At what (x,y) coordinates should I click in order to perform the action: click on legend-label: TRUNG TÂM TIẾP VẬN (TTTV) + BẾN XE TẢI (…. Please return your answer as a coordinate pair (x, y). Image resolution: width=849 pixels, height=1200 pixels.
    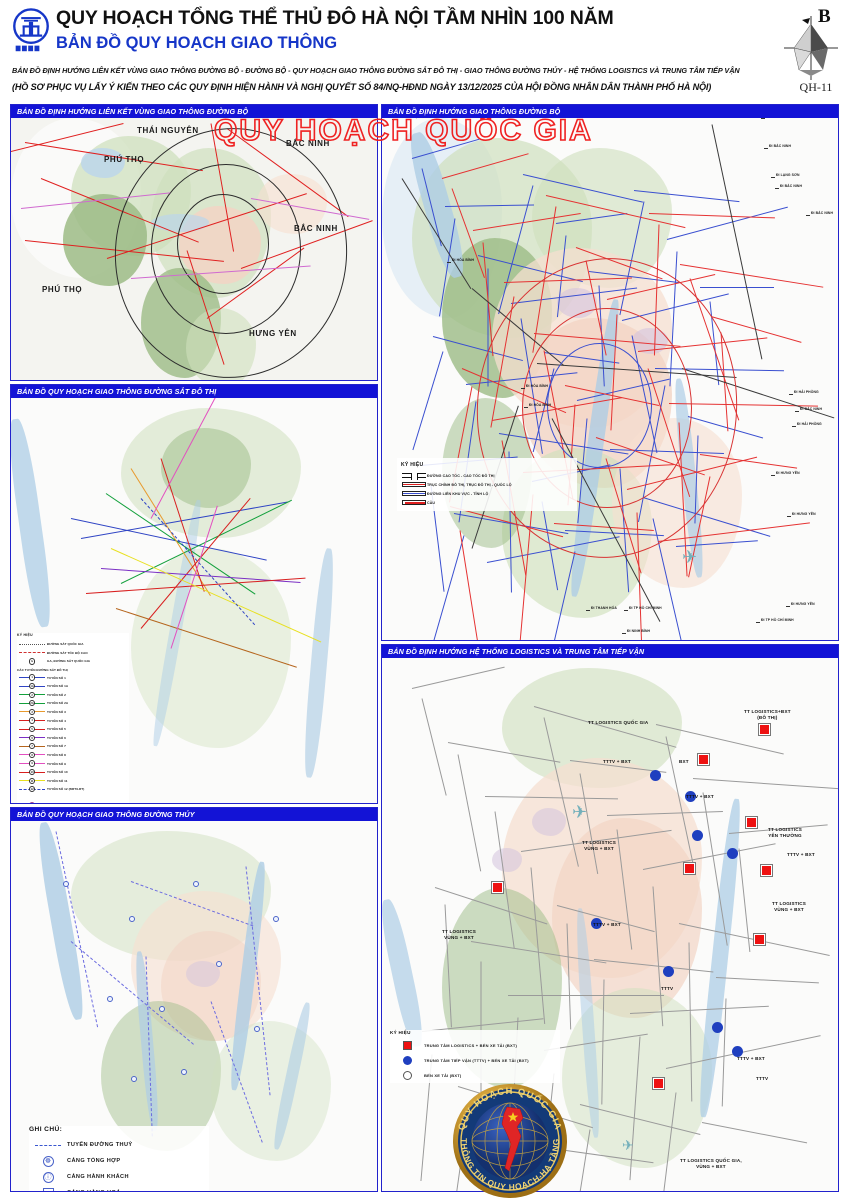
    Looking at the image, I should click on (476, 1060).